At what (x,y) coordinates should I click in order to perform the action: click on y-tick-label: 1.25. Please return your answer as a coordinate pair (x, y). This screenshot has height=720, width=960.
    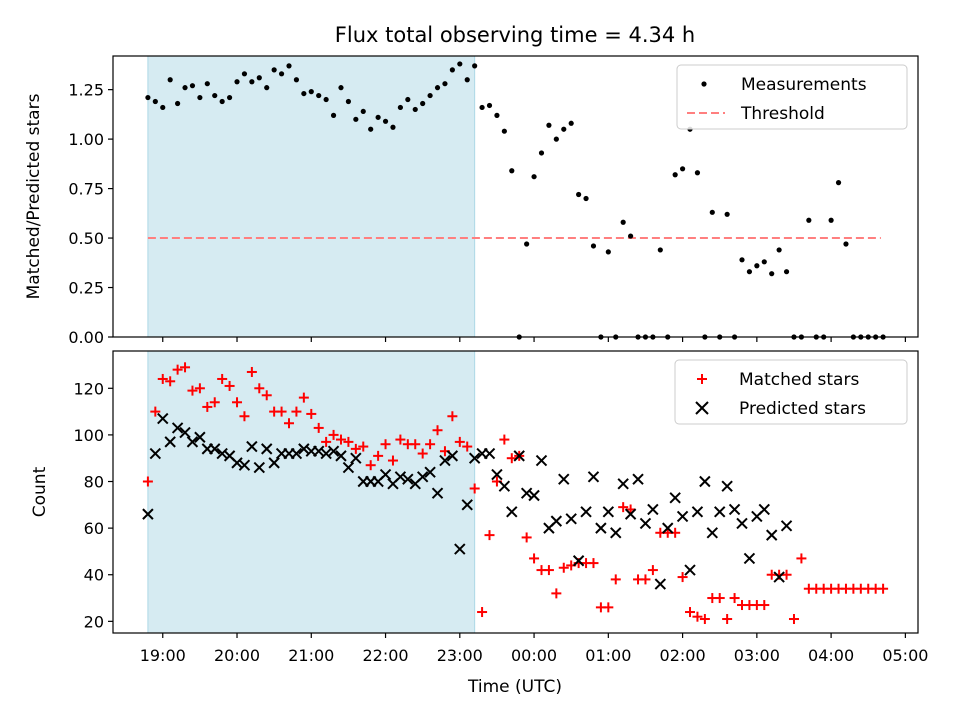
    Looking at the image, I should click on (86, 90).